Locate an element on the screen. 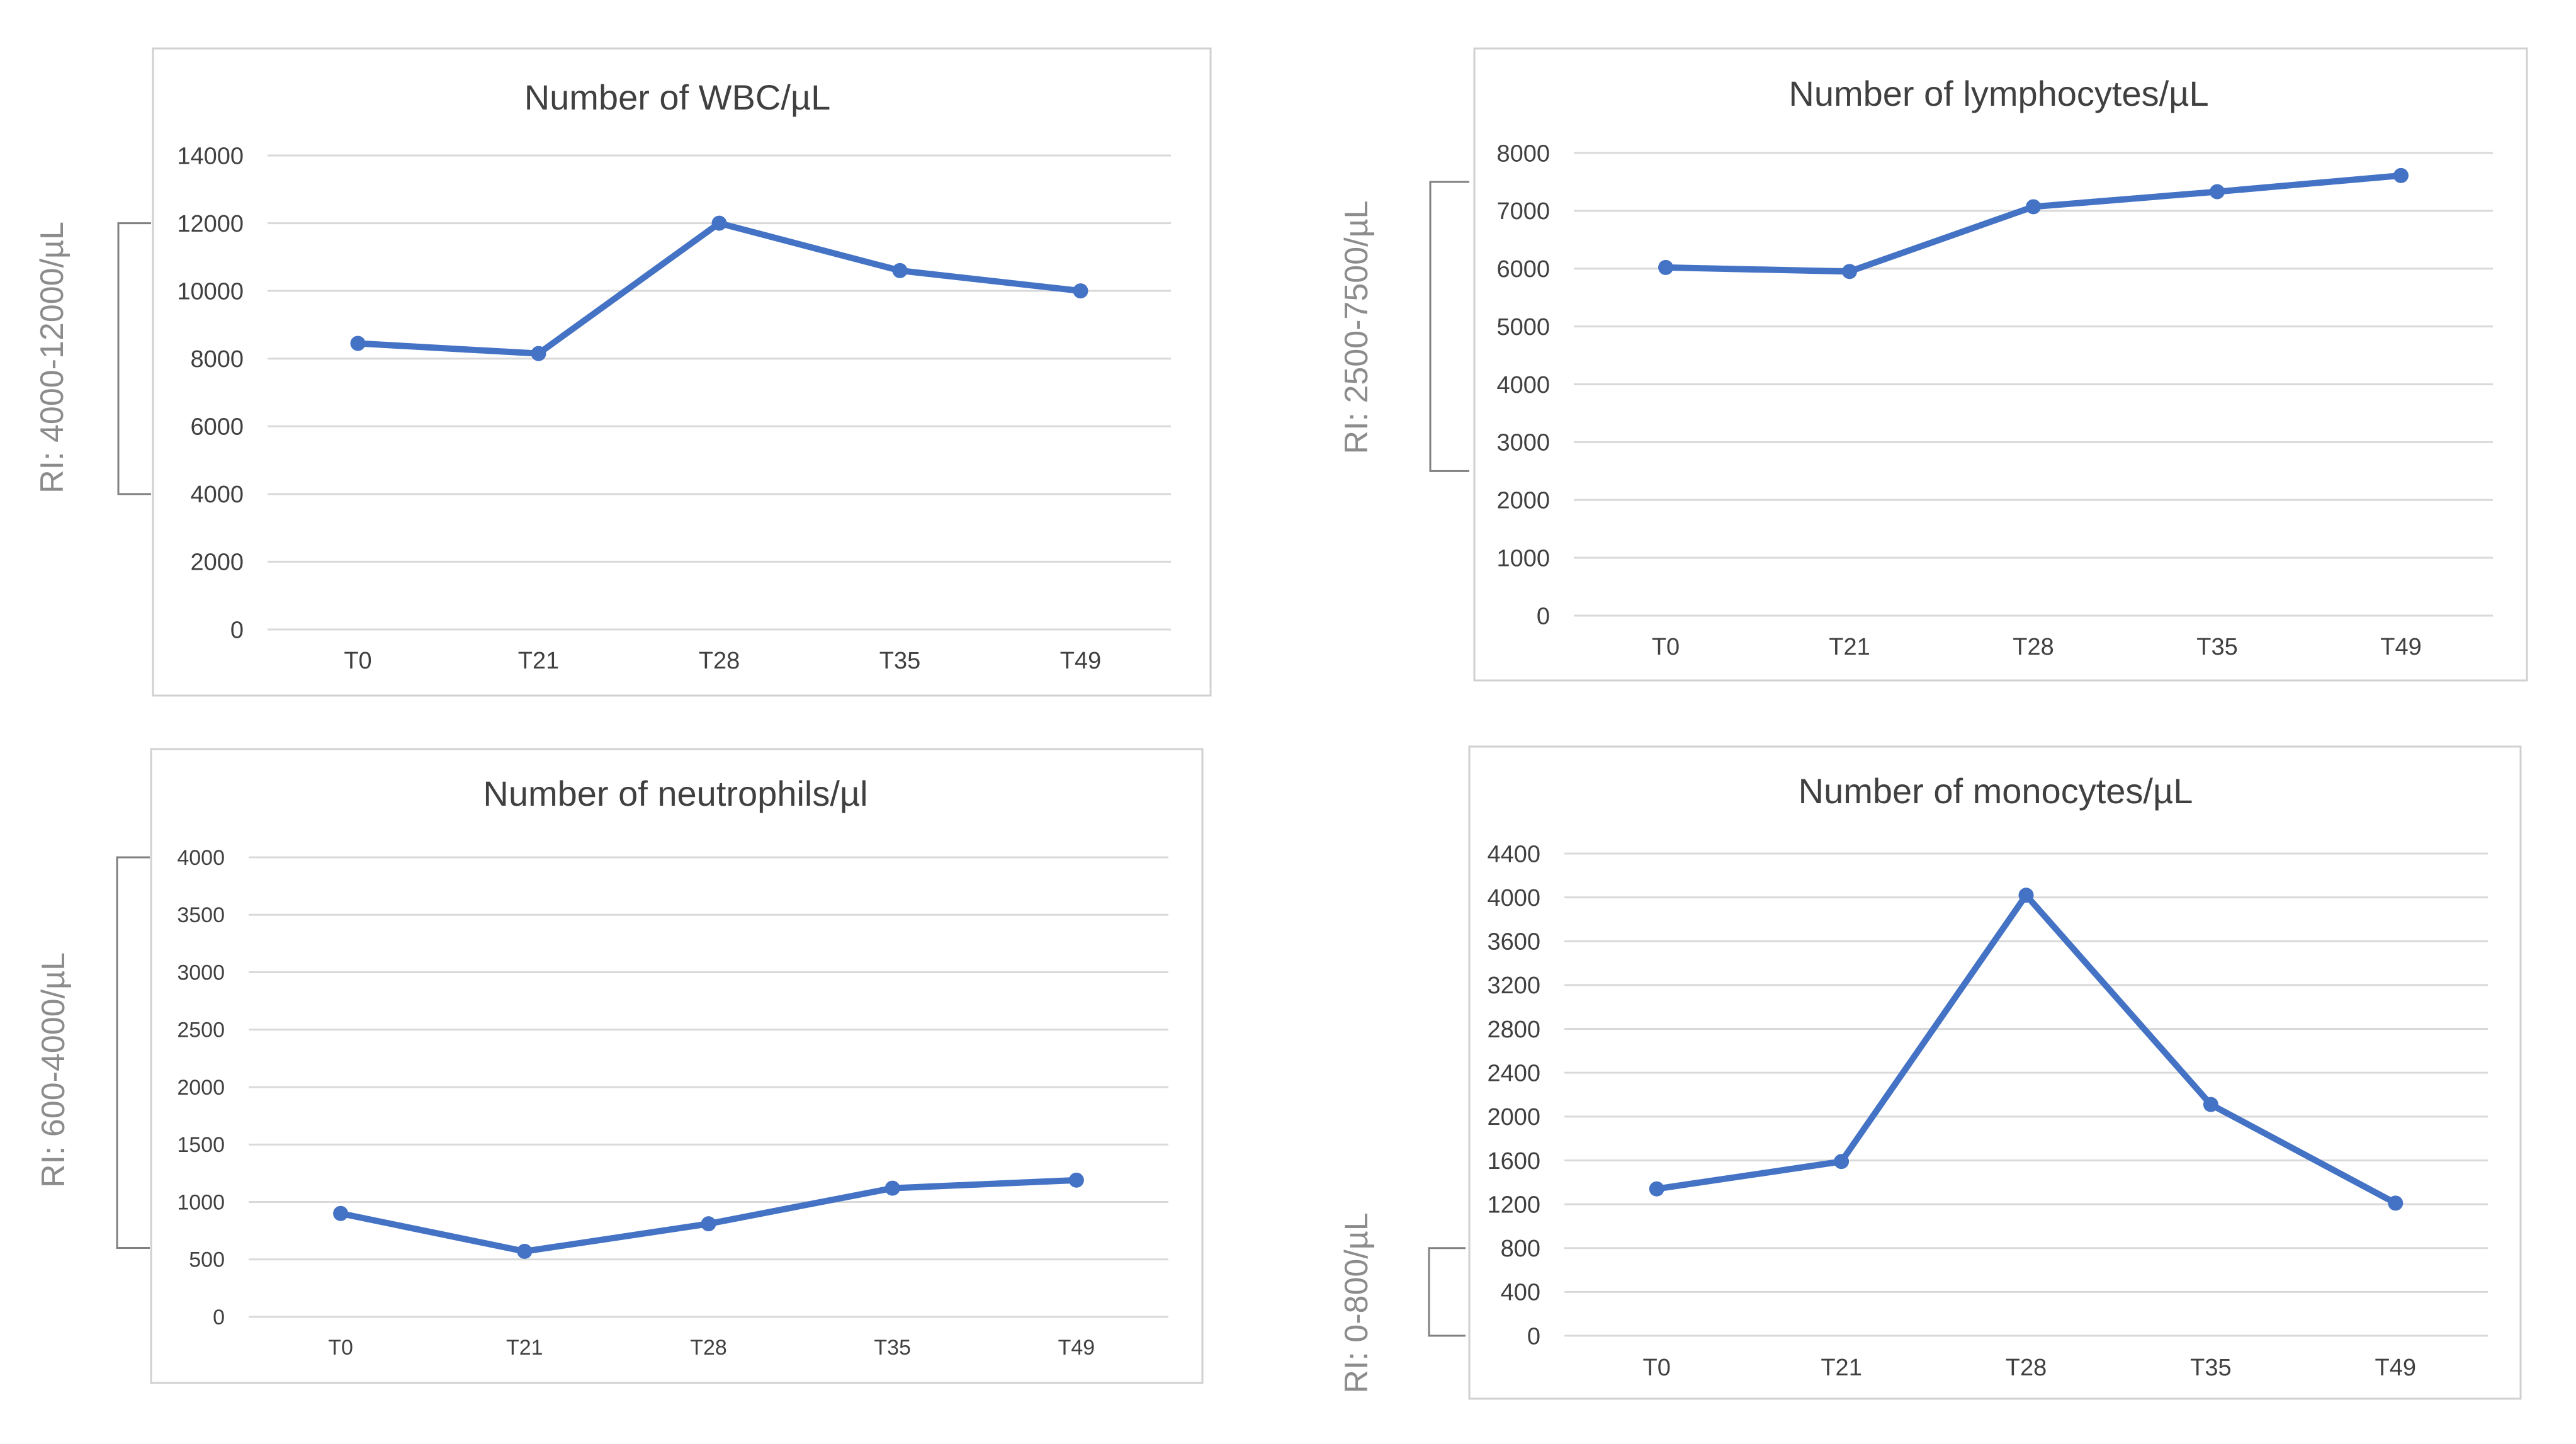 The height and width of the screenshot is (1444, 2576). reference-interval-label: RI: 2500-7500/µL is located at coordinates (1356, 328).